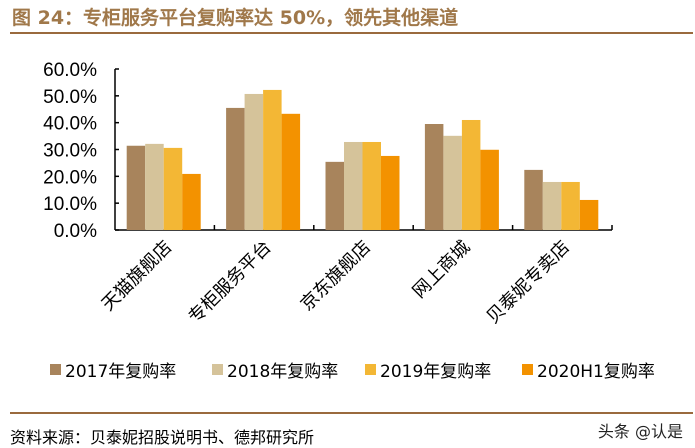 The height and width of the screenshot is (448, 695). Describe the element at coordinates (596, 372) in the screenshot. I see `legend-label: 2020H1复购率` at that location.